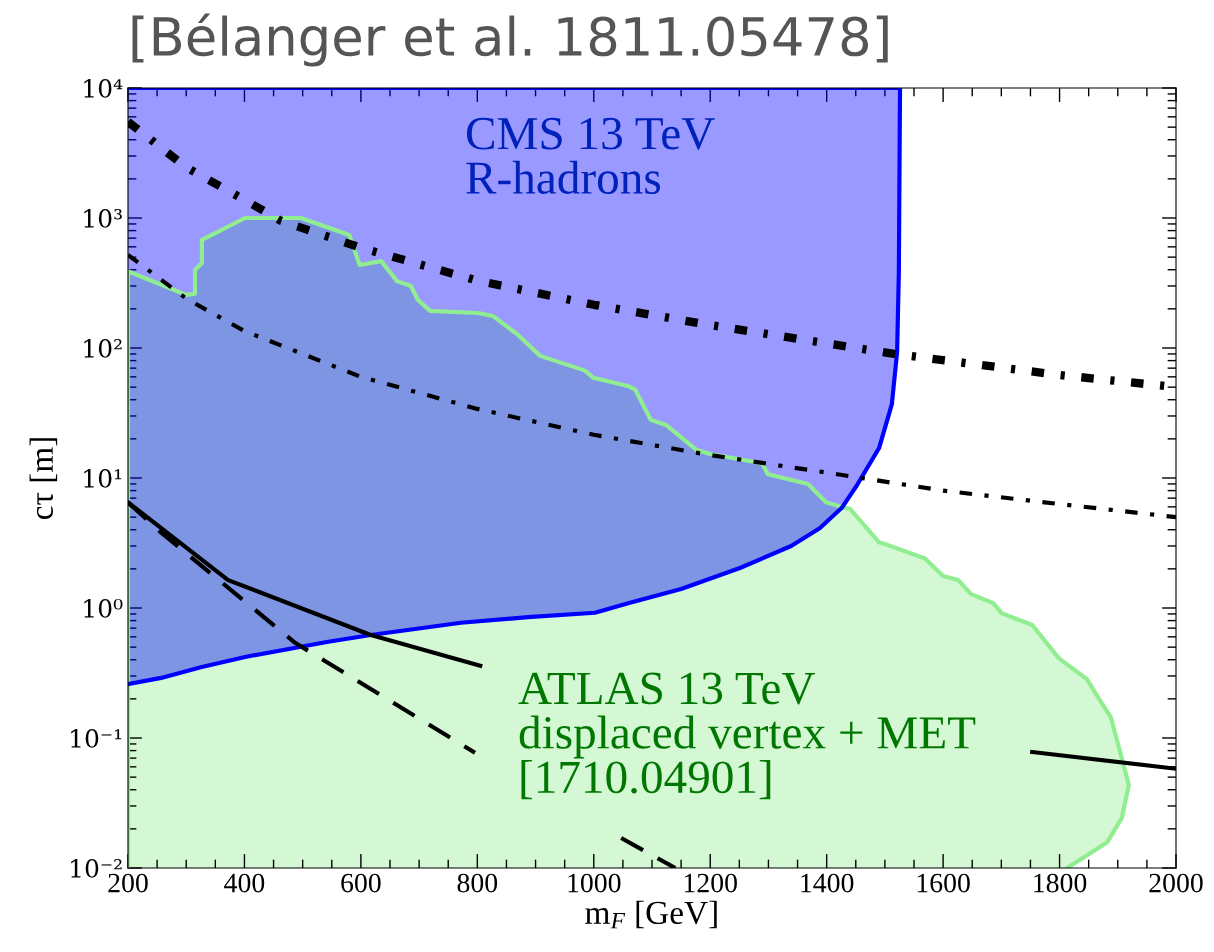 This screenshot has height=952, width=1214. What do you see at coordinates (943, 883) in the screenshot?
I see `x-tick-label: 1600` at bounding box center [943, 883].